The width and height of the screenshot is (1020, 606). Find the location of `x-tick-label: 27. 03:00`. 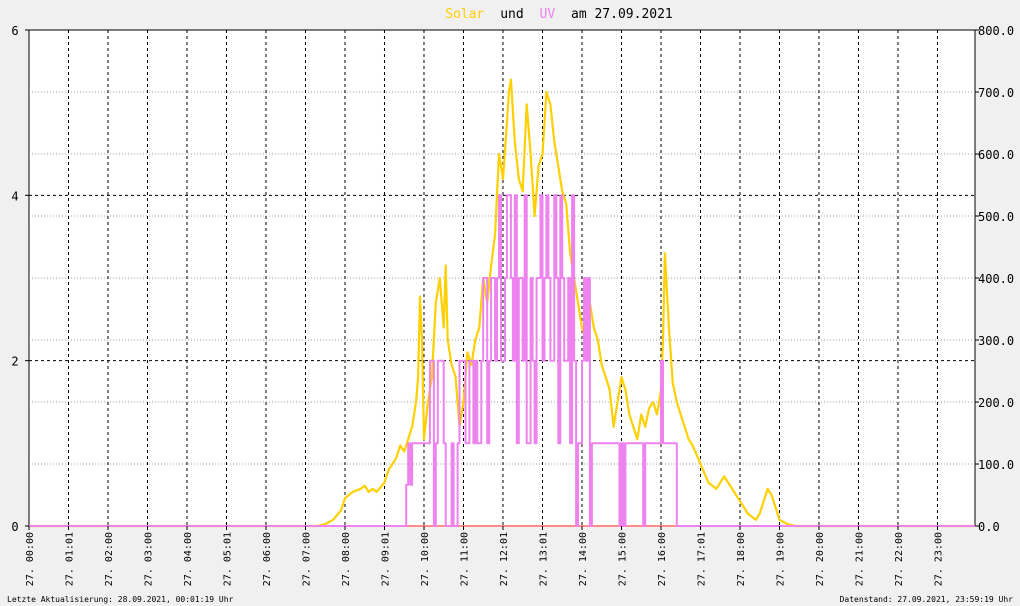

x-tick-label: 27. 03:00 is located at coordinates (148, 559).